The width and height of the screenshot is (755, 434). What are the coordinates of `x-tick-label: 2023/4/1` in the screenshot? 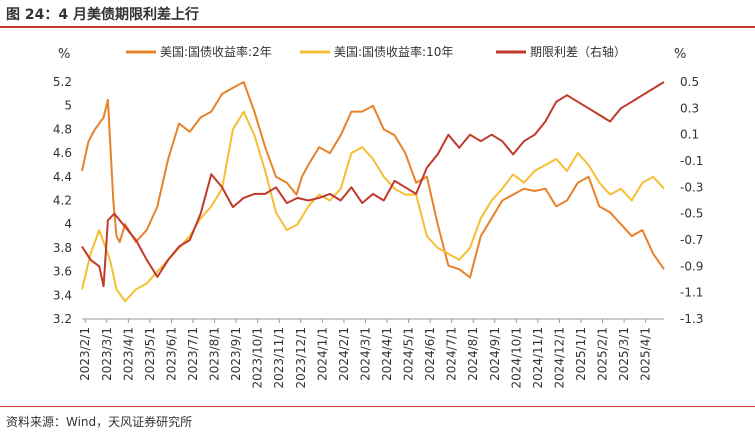 It's located at (128, 354).